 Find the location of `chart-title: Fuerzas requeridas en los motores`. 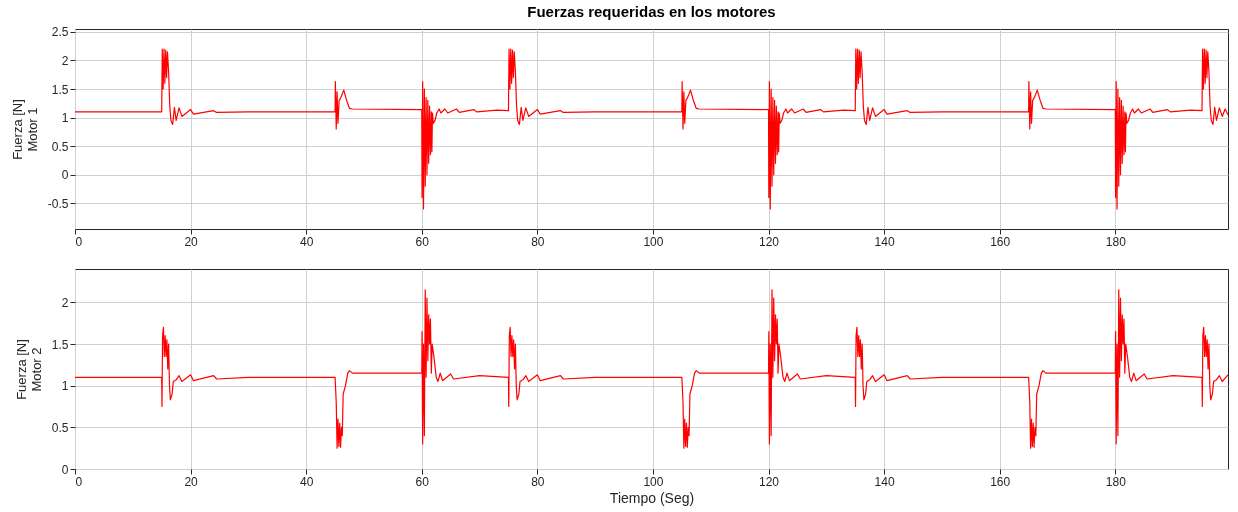

chart-title: Fuerzas requeridas en los motores is located at coordinates (651, 11).